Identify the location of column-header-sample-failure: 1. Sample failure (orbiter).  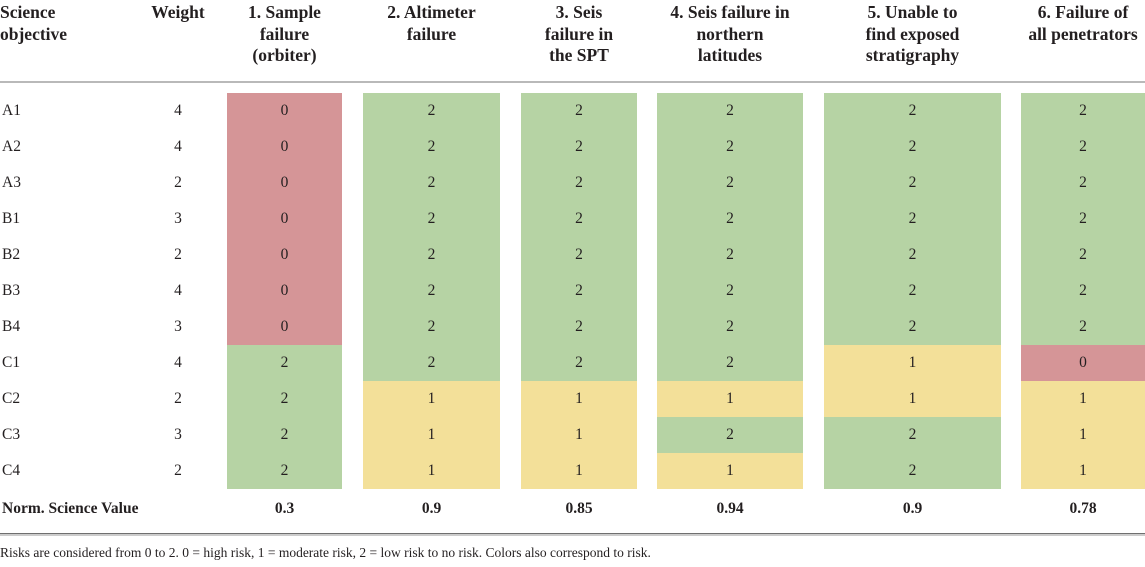
(284, 34).